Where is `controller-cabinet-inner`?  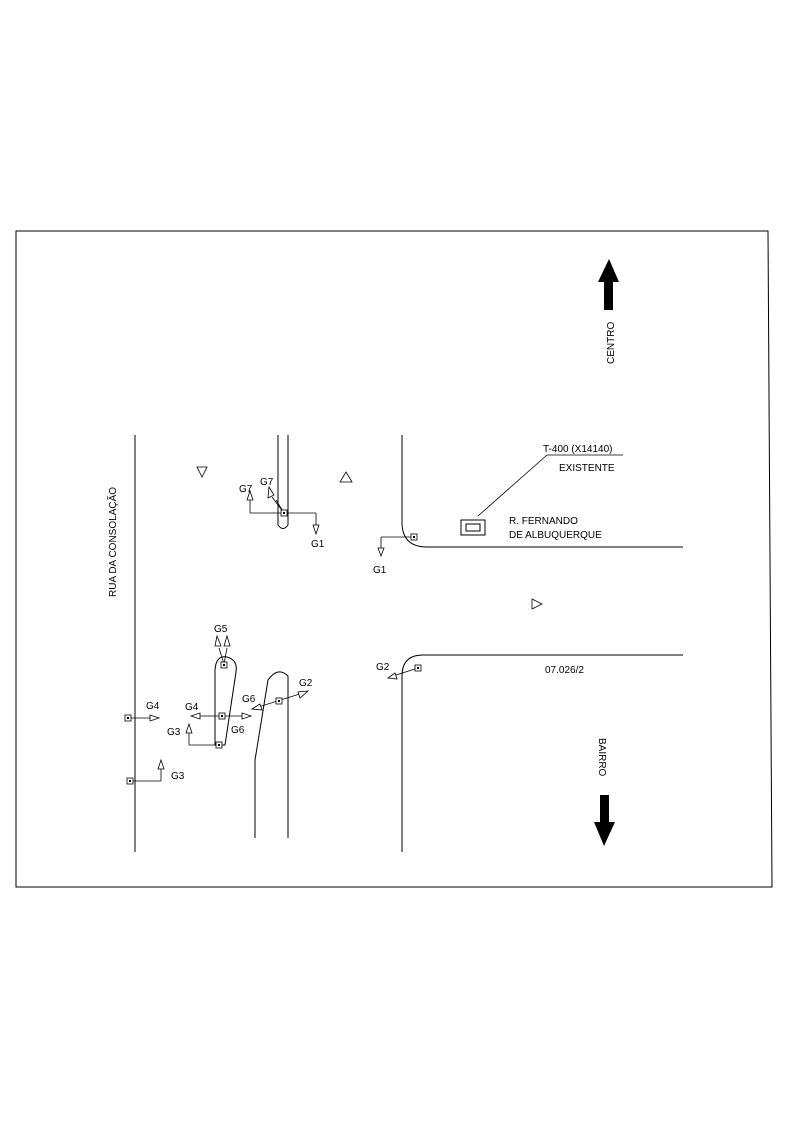 controller-cabinet-inner is located at coordinates (473, 527).